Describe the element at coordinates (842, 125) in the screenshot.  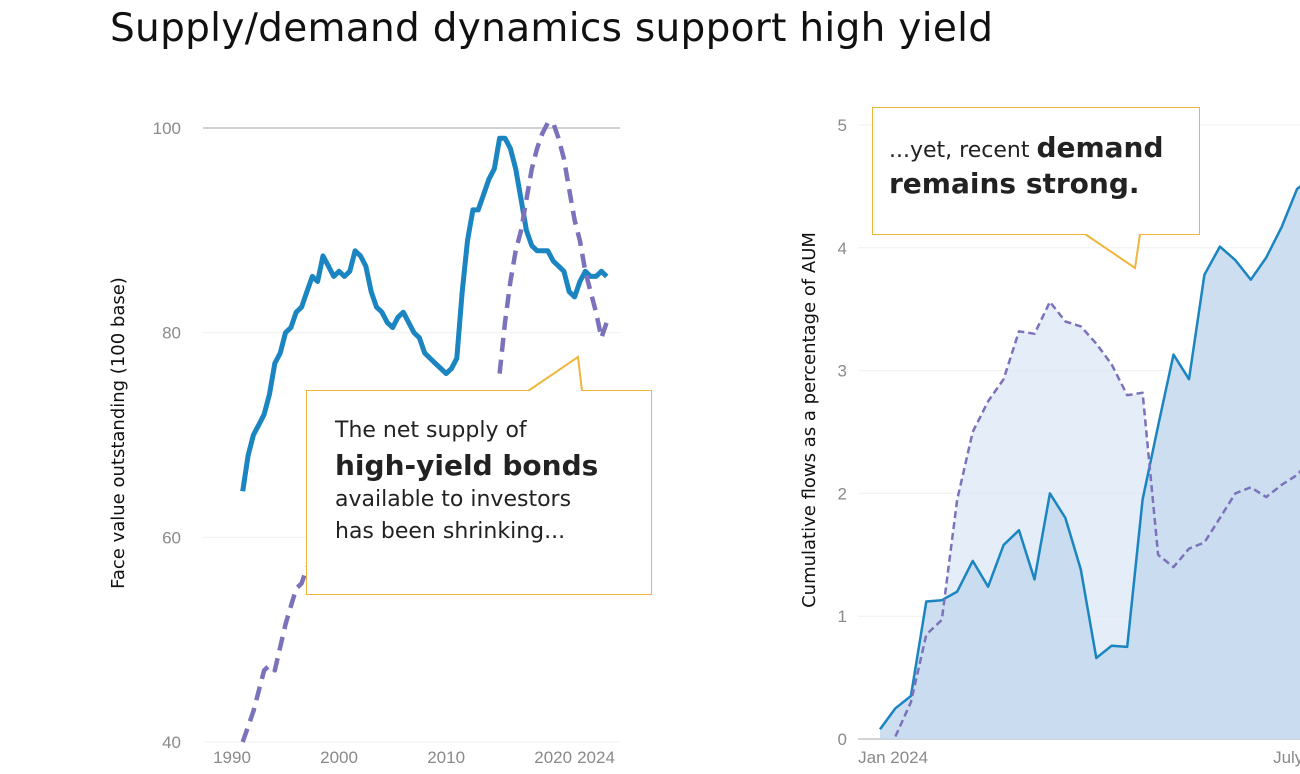
I see `demand-y-tick-label: 5` at that location.